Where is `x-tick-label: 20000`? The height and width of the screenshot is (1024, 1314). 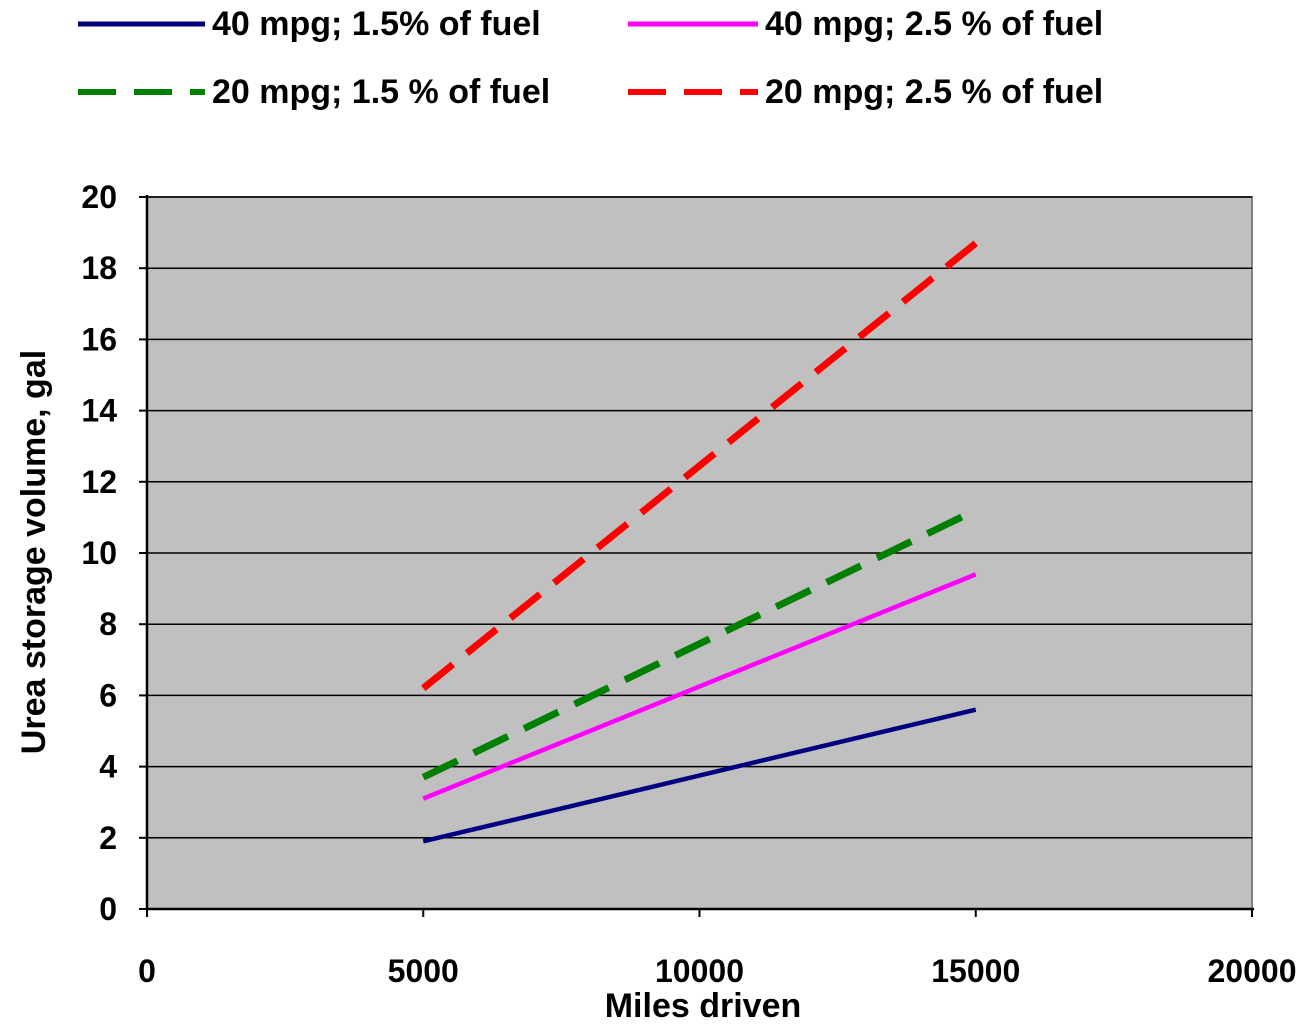
x-tick-label: 20000 is located at coordinates (1252, 971).